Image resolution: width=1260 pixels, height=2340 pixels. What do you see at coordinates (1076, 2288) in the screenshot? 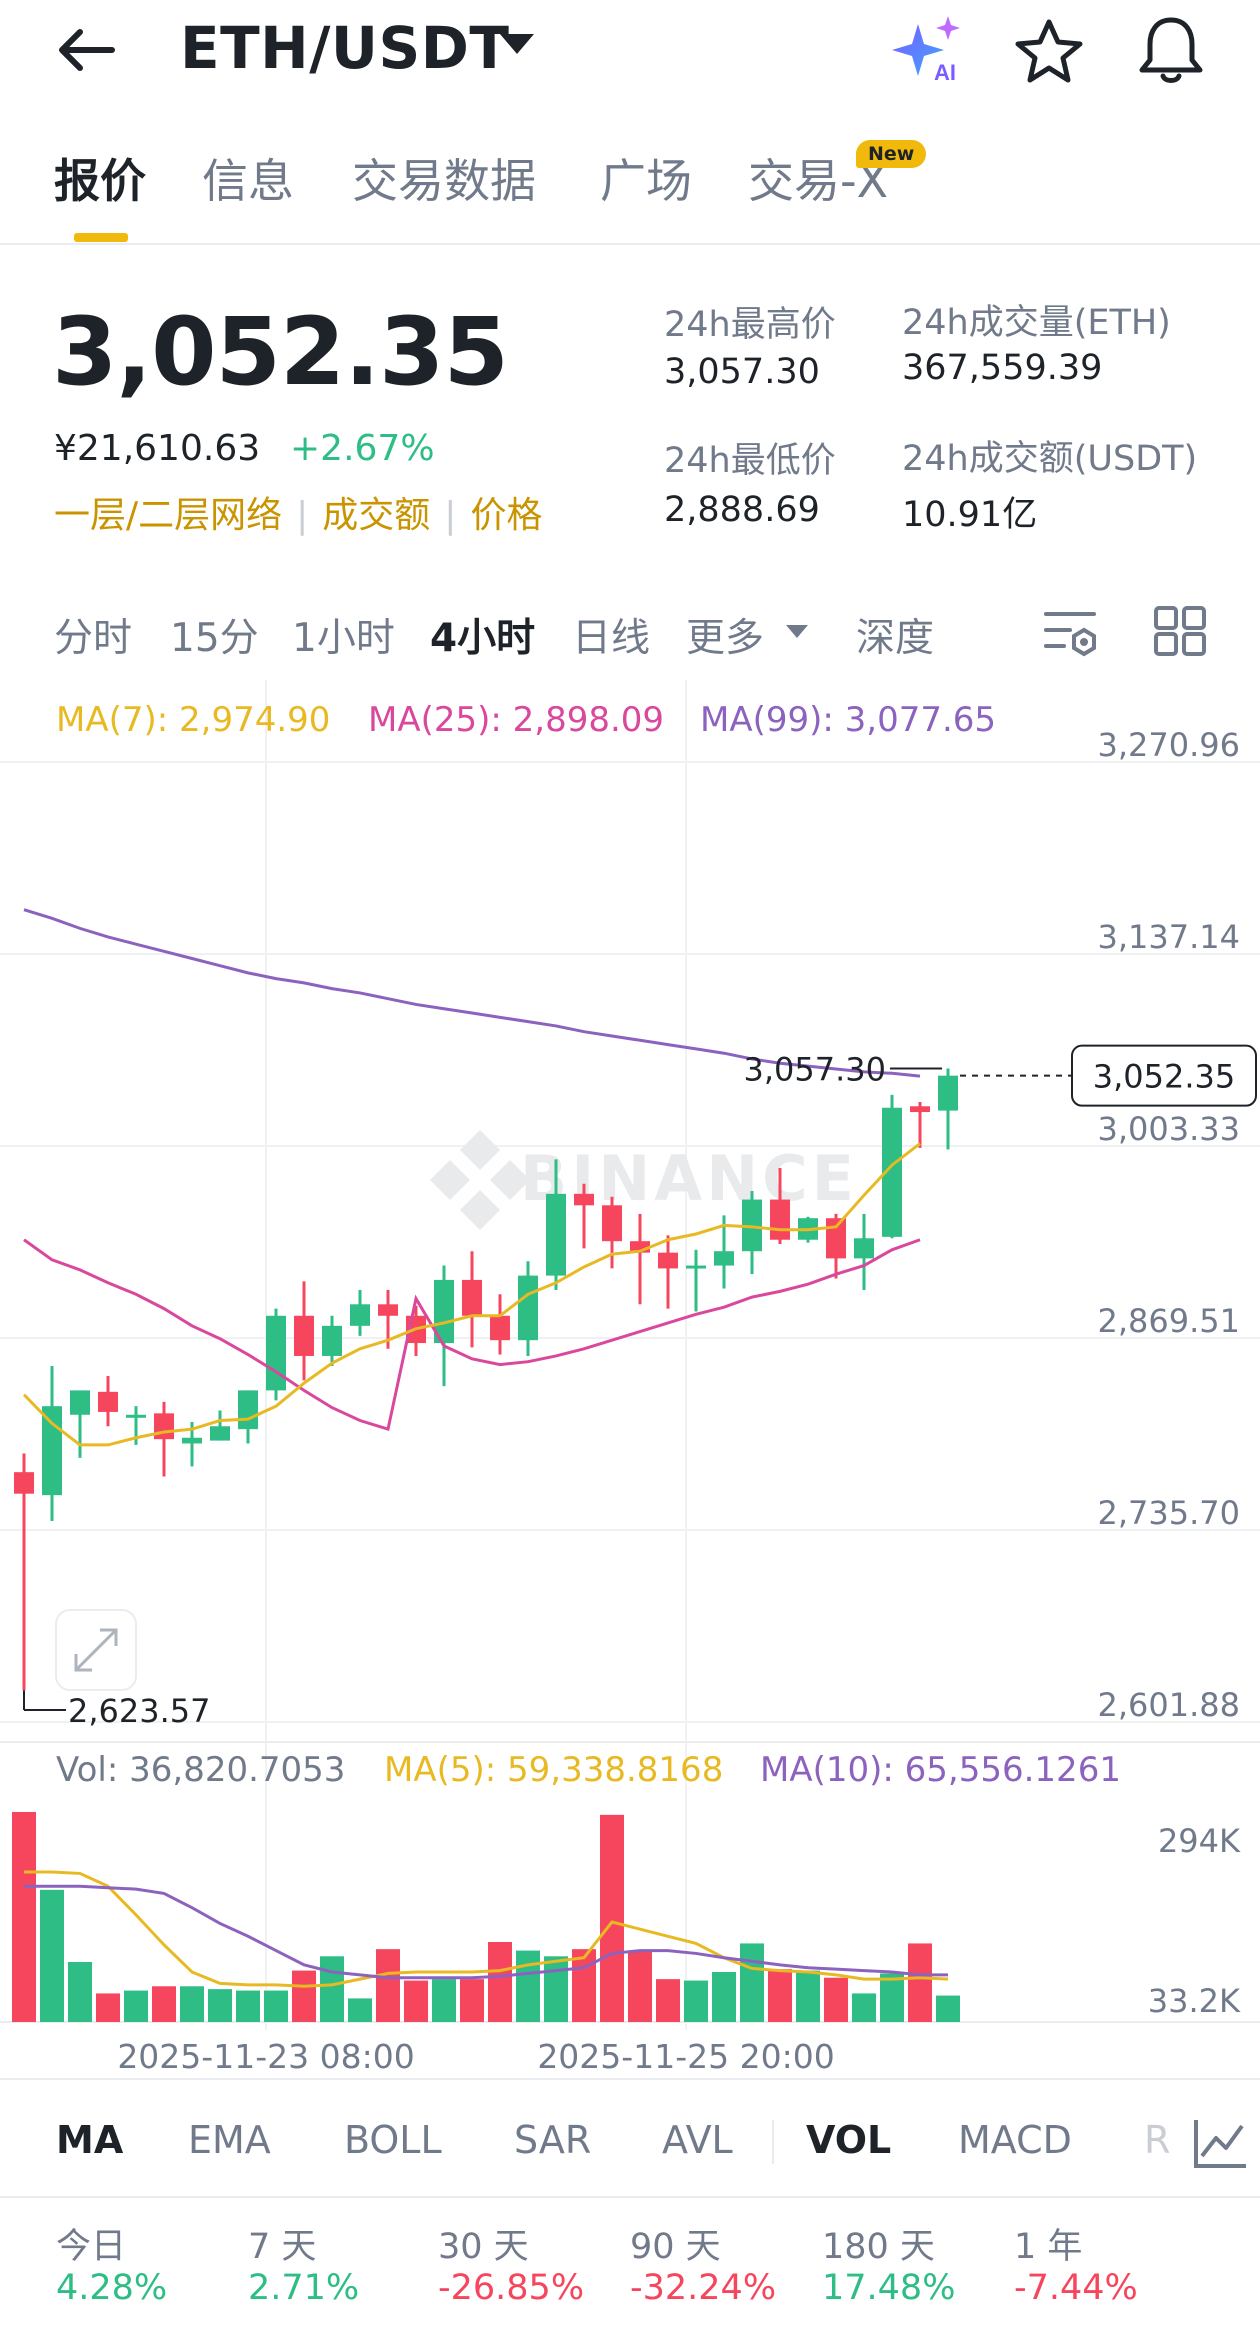
I see `perf-value-1y: -7.44%` at bounding box center [1076, 2288].